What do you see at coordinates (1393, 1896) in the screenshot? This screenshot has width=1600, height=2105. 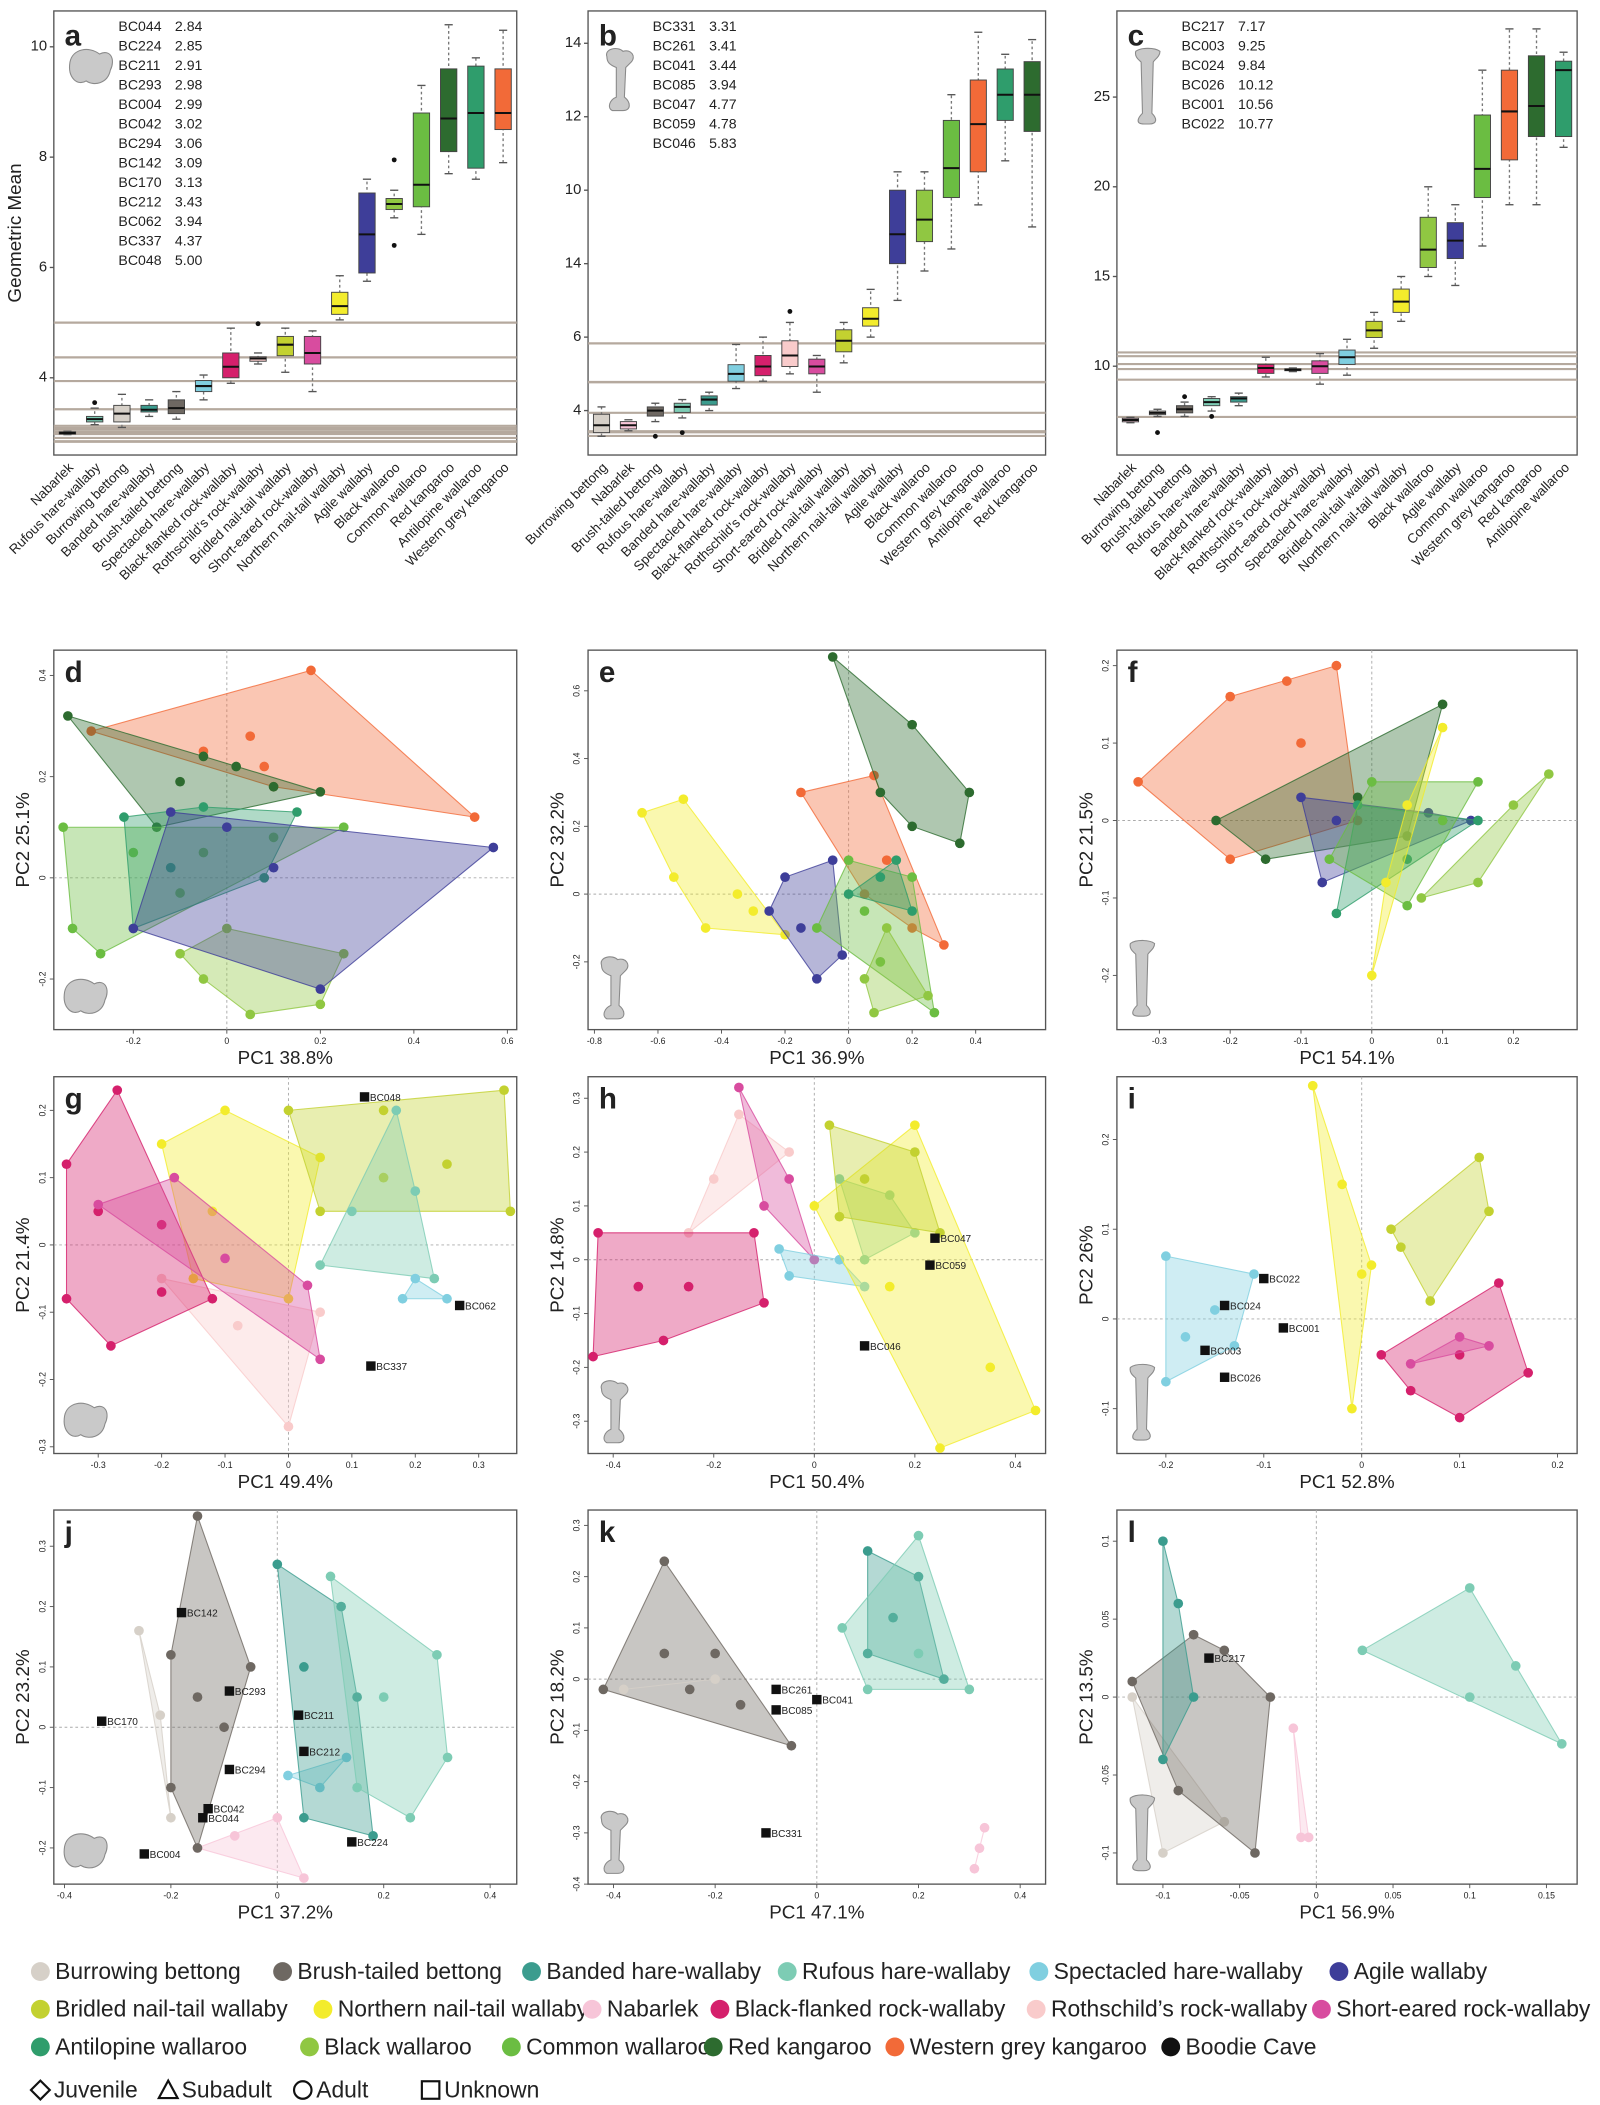 I see `x-tick-label: 0.05` at bounding box center [1393, 1896].